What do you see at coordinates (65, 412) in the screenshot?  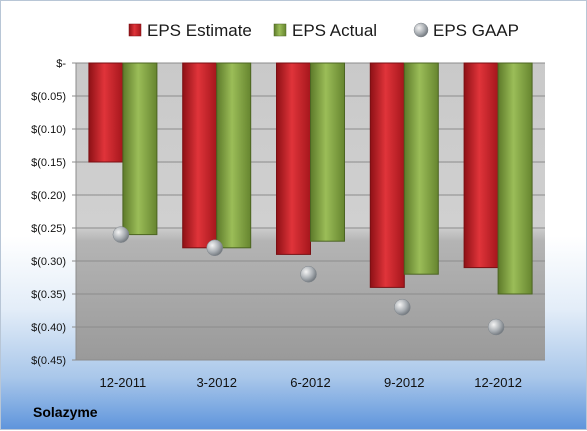 I see `company-label: Solazyme` at bounding box center [65, 412].